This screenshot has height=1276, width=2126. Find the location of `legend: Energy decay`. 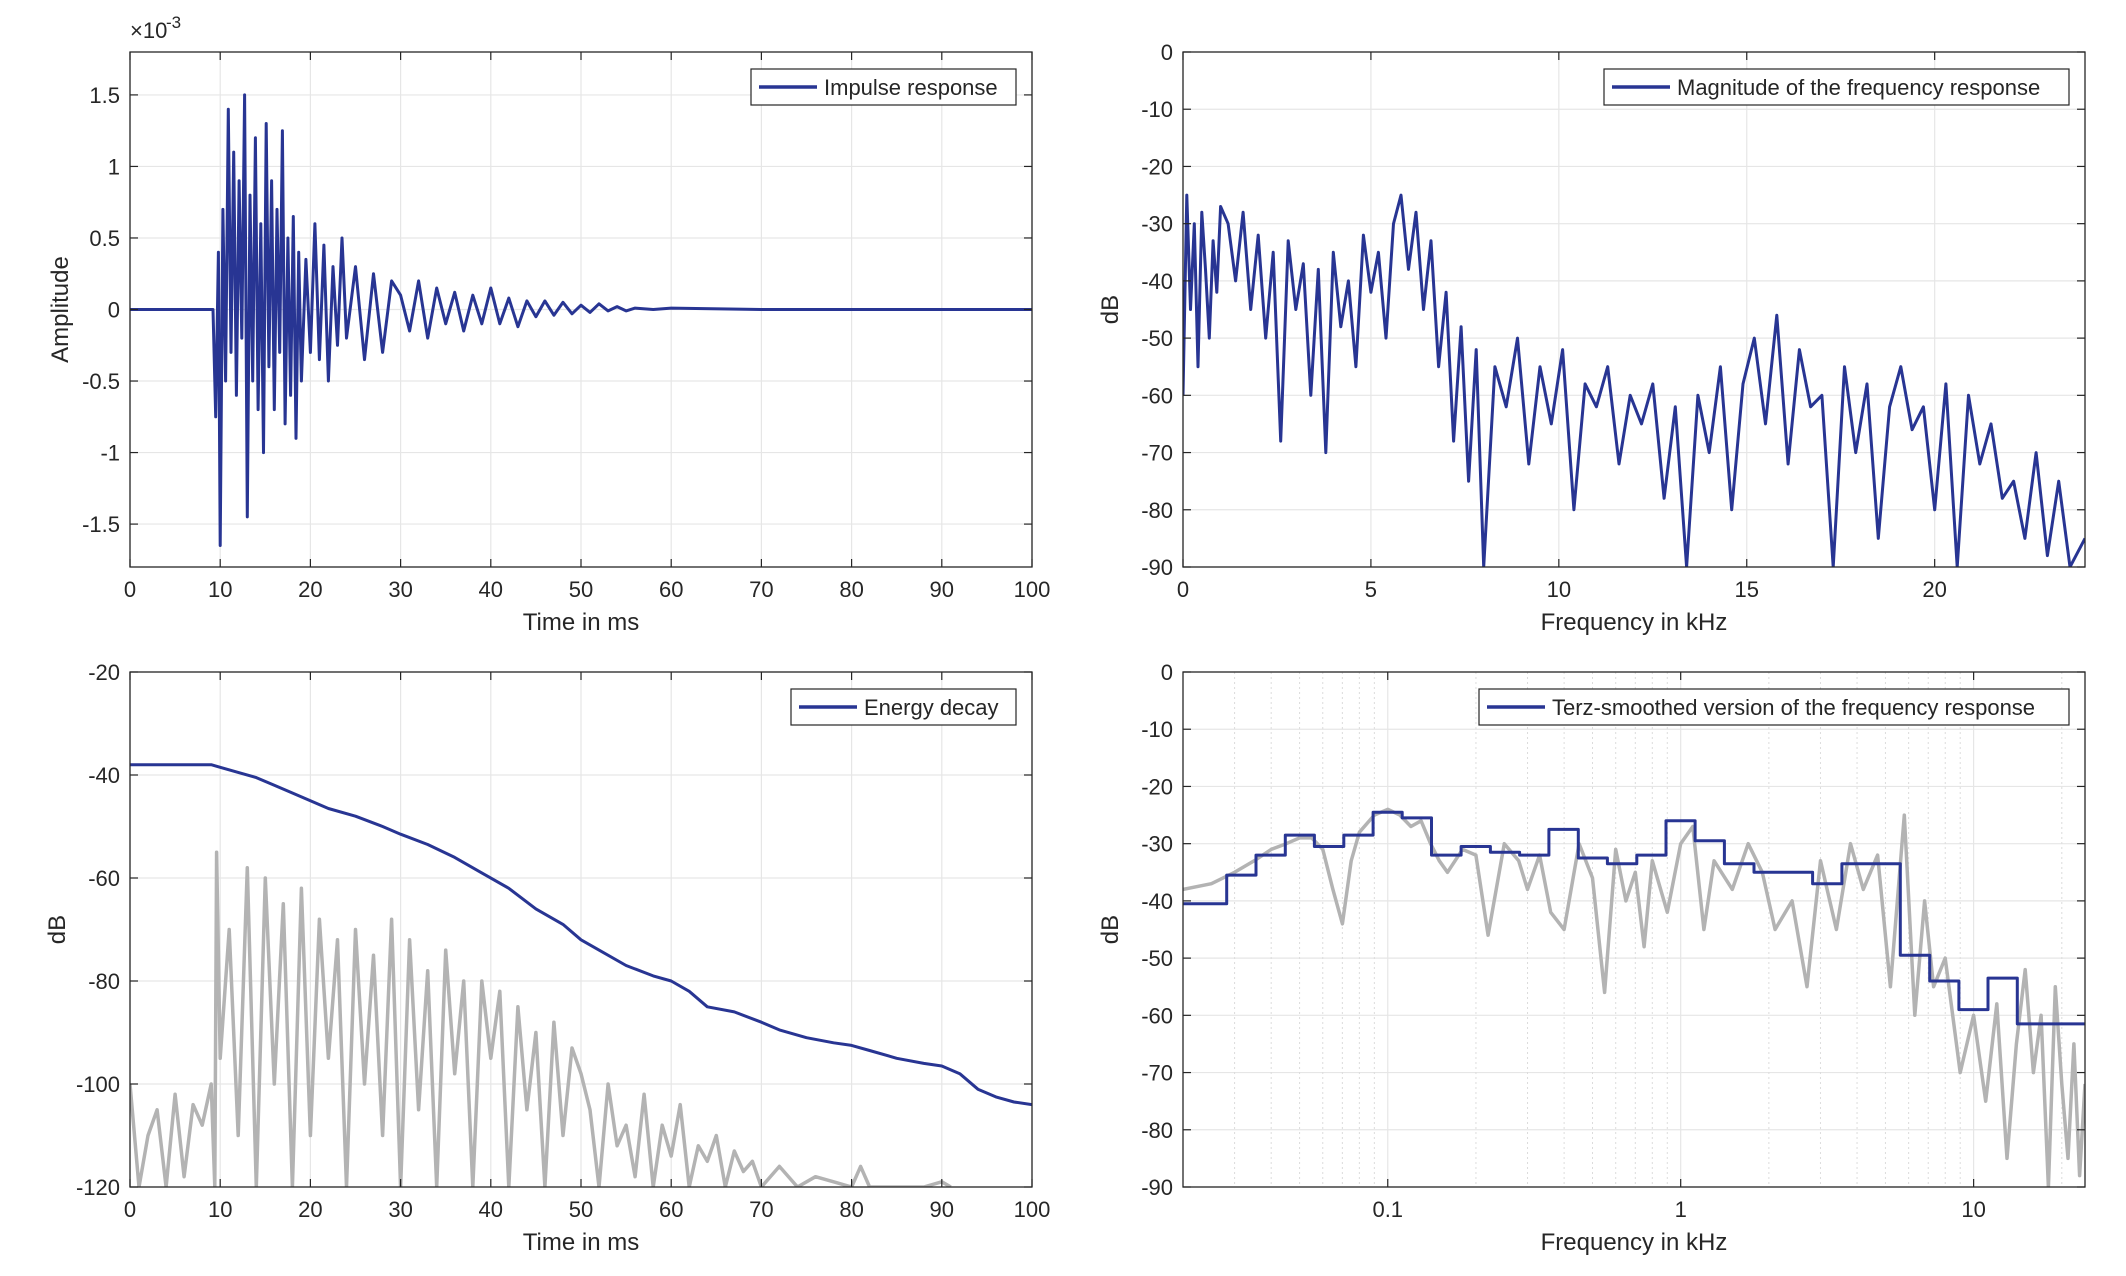

legend: Energy decay is located at coordinates (903, 707).